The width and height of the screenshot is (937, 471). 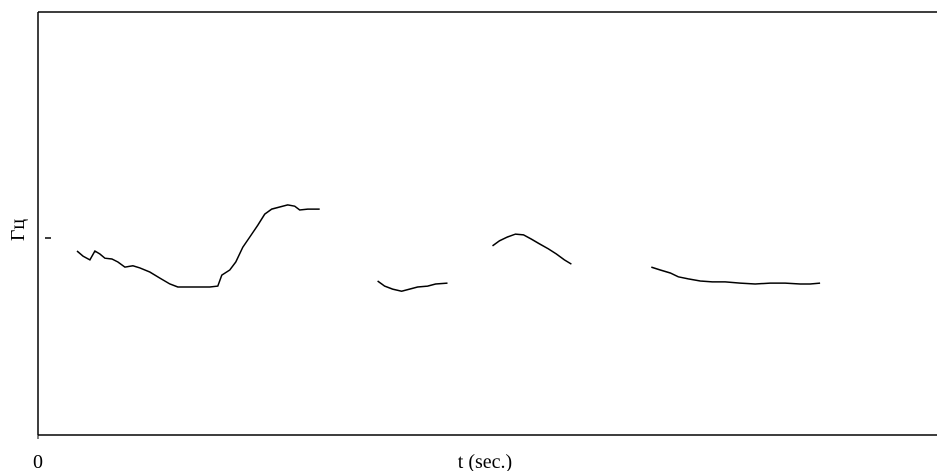 I want to click on x-tick-label: 0, so click(x=38, y=461).